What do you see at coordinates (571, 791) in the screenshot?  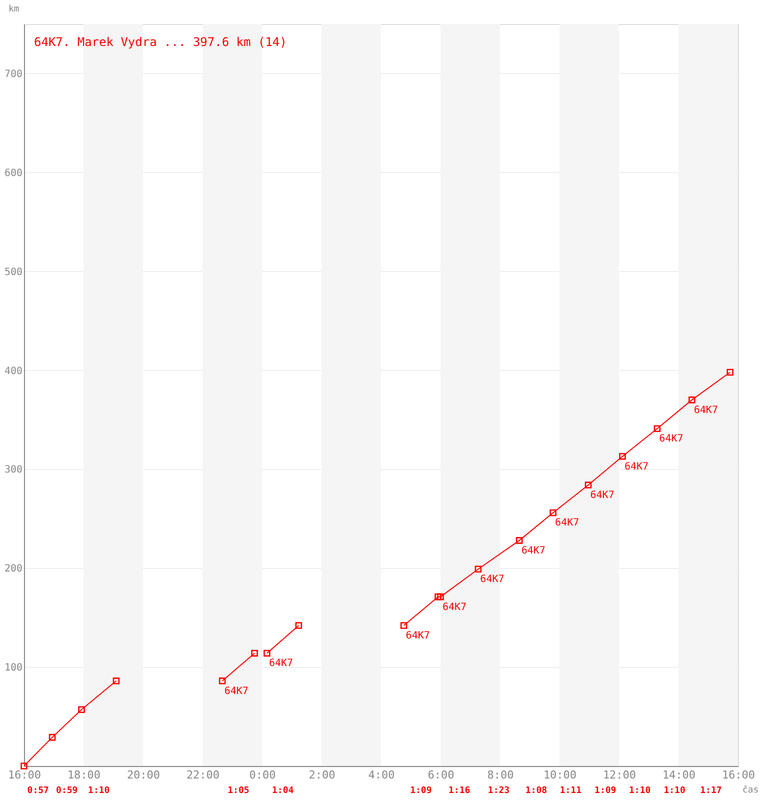 I see `text: 1:11` at bounding box center [571, 791].